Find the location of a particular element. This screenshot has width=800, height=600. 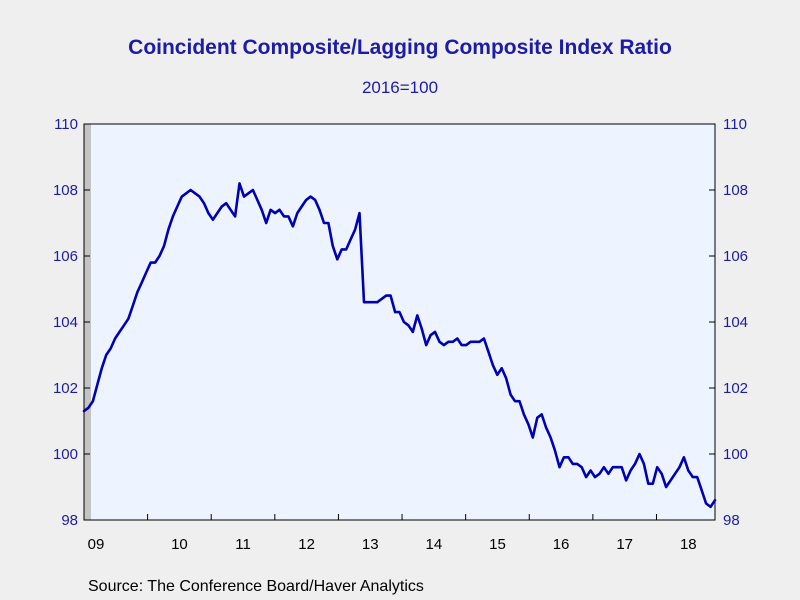

x-tick-label: 12 is located at coordinates (306, 544).